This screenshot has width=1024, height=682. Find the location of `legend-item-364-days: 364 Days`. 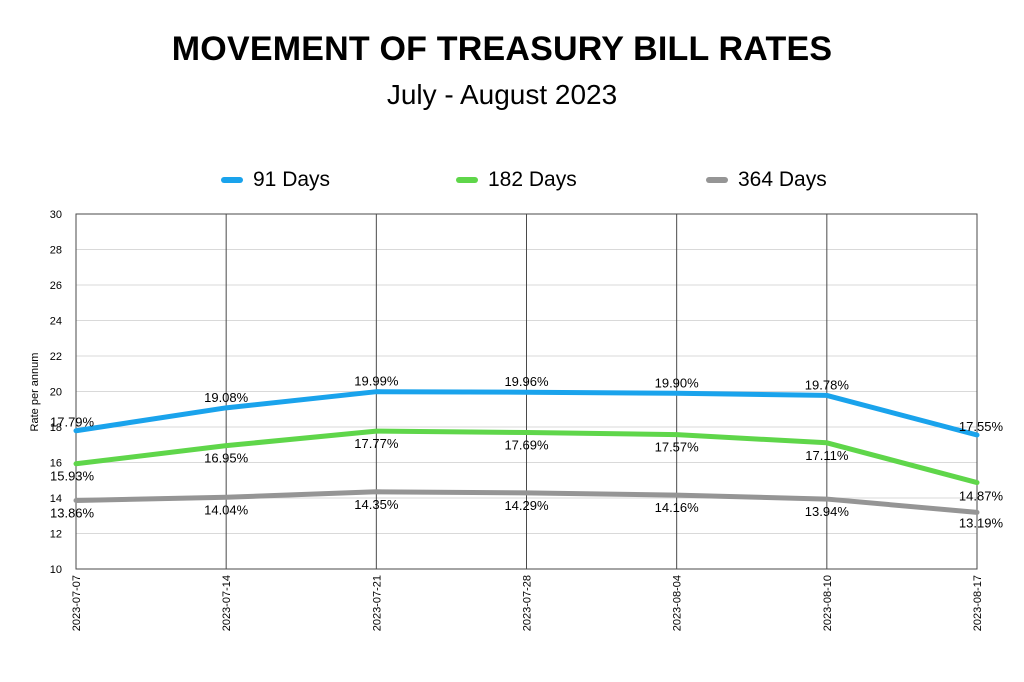

legend-item-364-days: 364 Days is located at coordinates (766, 180).